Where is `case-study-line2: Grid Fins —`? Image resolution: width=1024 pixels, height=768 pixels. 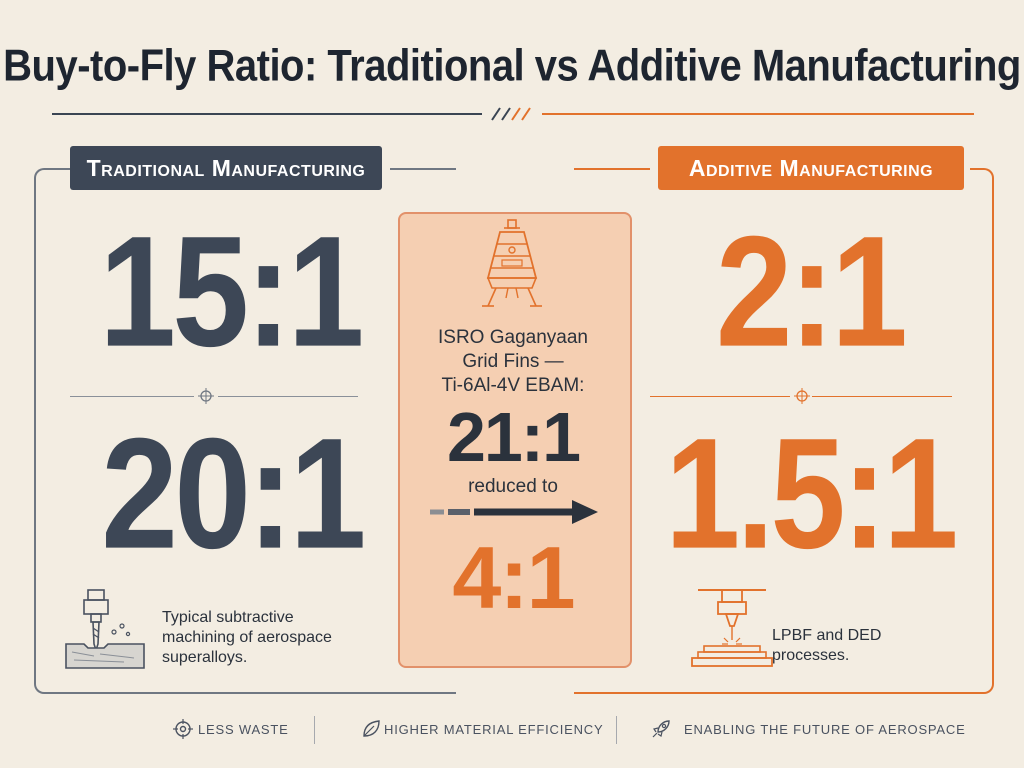
case-study-line2: Grid Fins — is located at coordinates (513, 361).